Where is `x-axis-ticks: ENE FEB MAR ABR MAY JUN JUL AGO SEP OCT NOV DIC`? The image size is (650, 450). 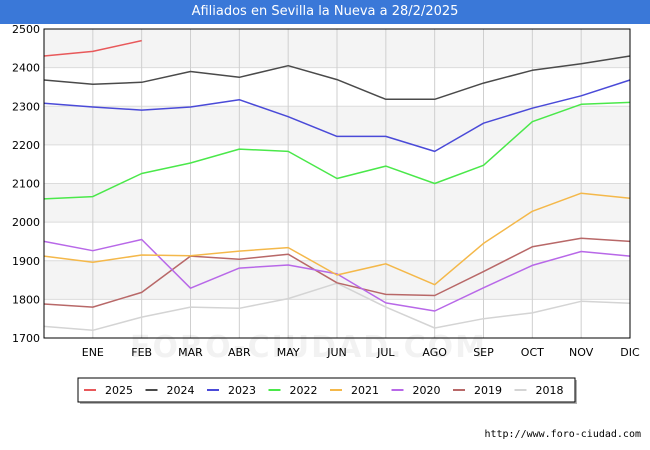 x-axis-ticks: ENE FEB MAR ABR MAY JUN JUL AGO SEP OCT NOV DIC is located at coordinates (361, 352).